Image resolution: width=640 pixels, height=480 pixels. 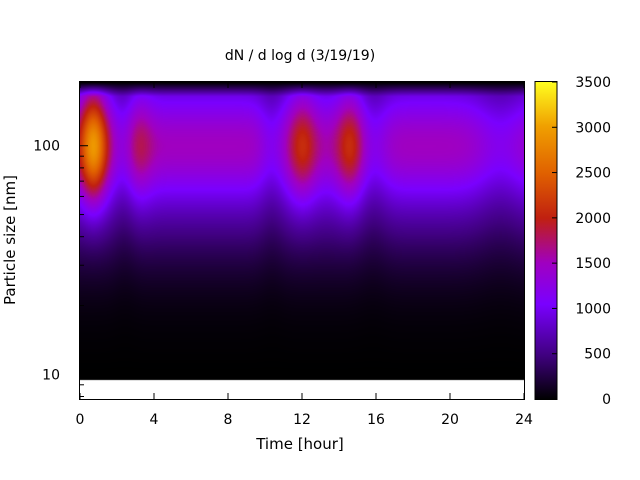 What do you see at coordinates (376, 420) in the screenshot?
I see `x-tick-label: 16` at bounding box center [376, 420].